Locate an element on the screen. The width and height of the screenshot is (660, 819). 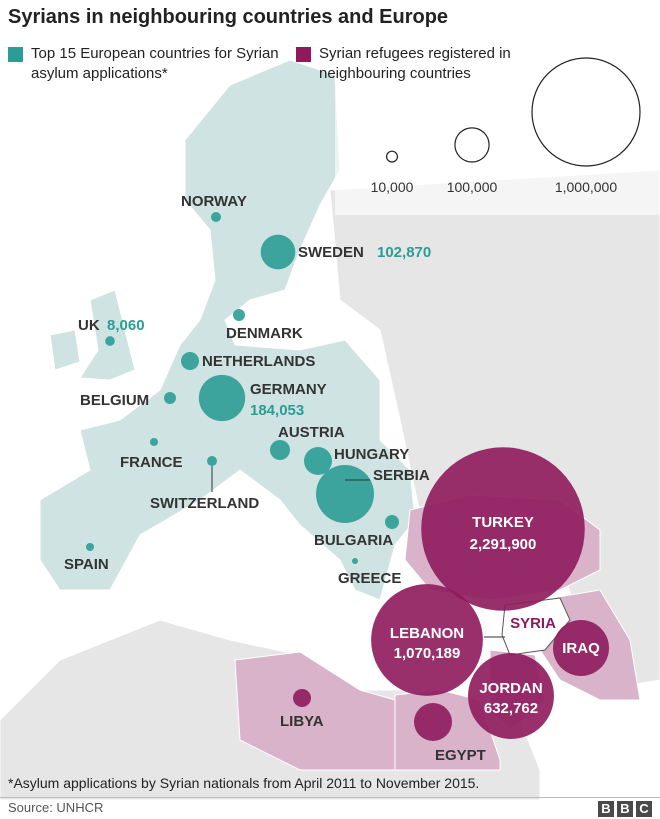
bubble-serbia is located at coordinates (345, 494).